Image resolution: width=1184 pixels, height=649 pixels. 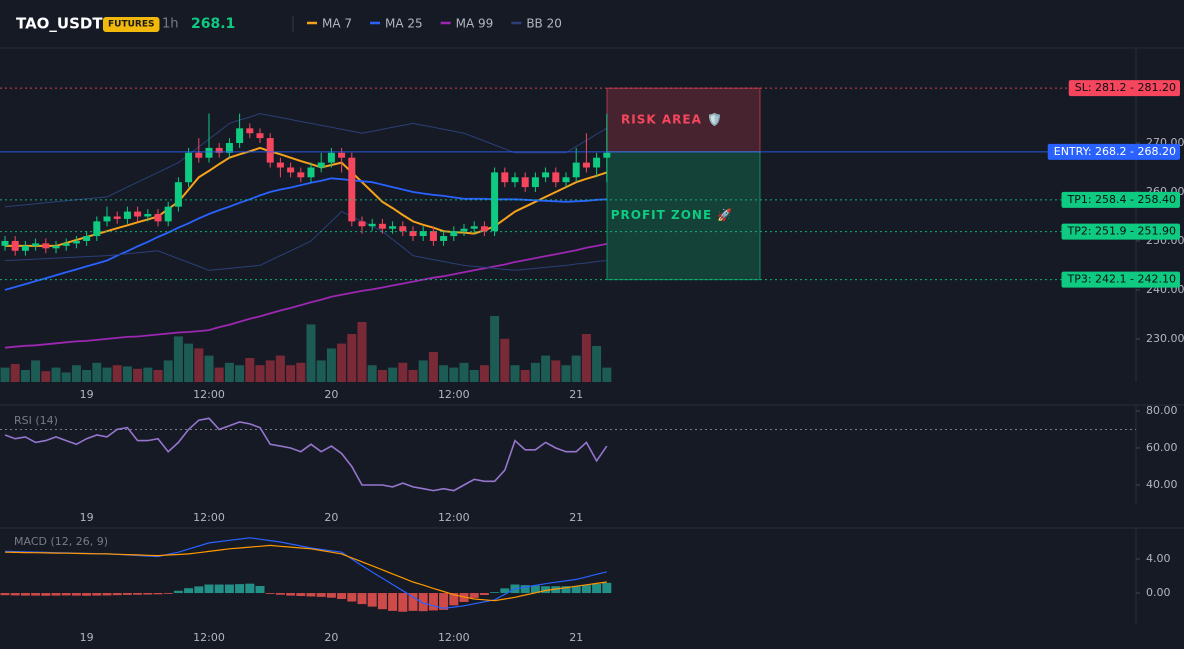 What do you see at coordinates (306, 454) in the screenshot?
I see `rsi-line` at bounding box center [306, 454].